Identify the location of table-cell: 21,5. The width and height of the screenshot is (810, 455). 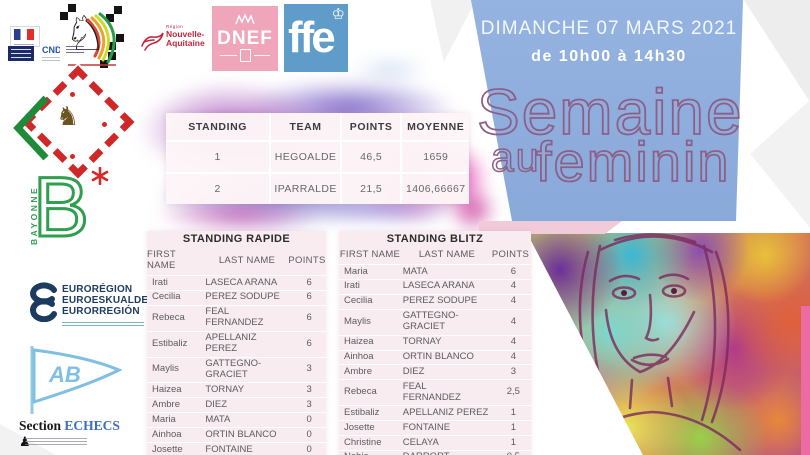
(370, 189).